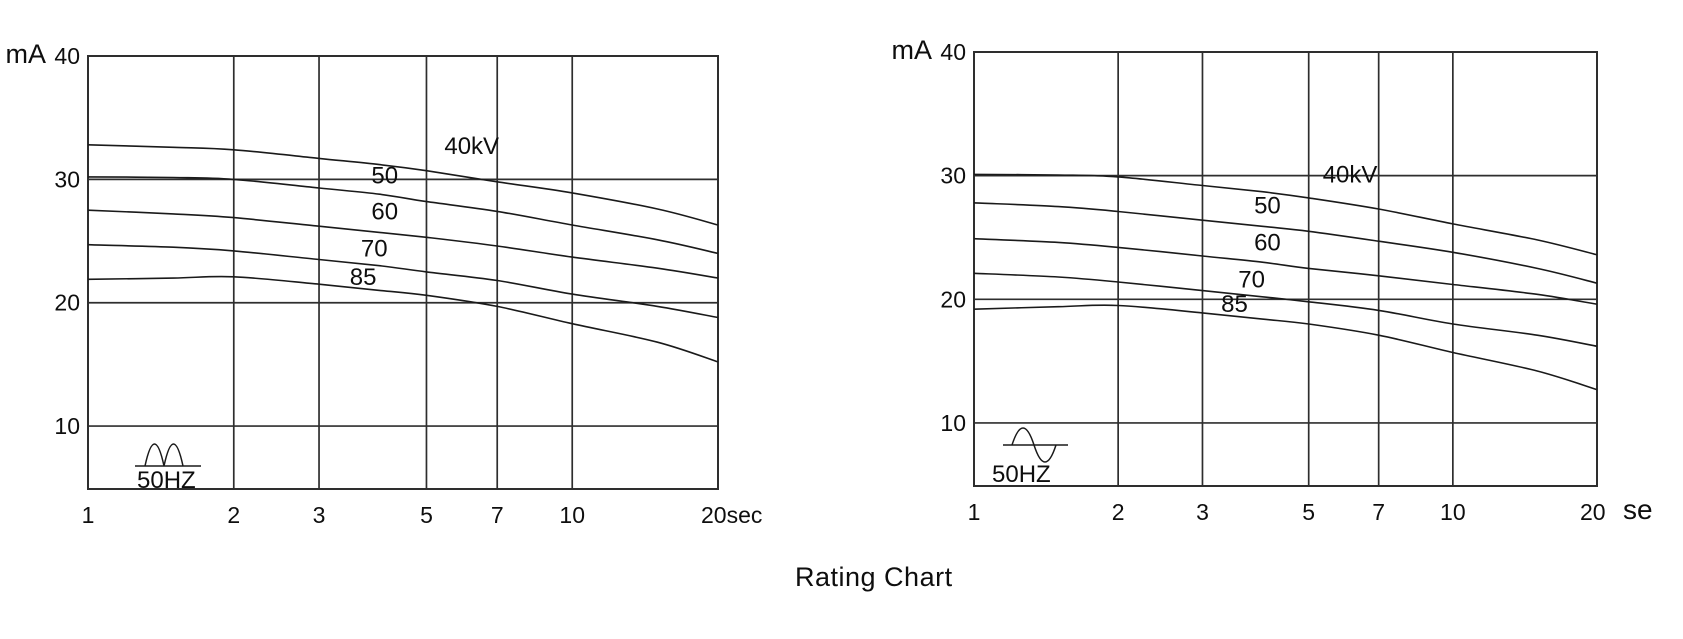  I want to click on x-axis-unit-label: se, so click(1638, 509).